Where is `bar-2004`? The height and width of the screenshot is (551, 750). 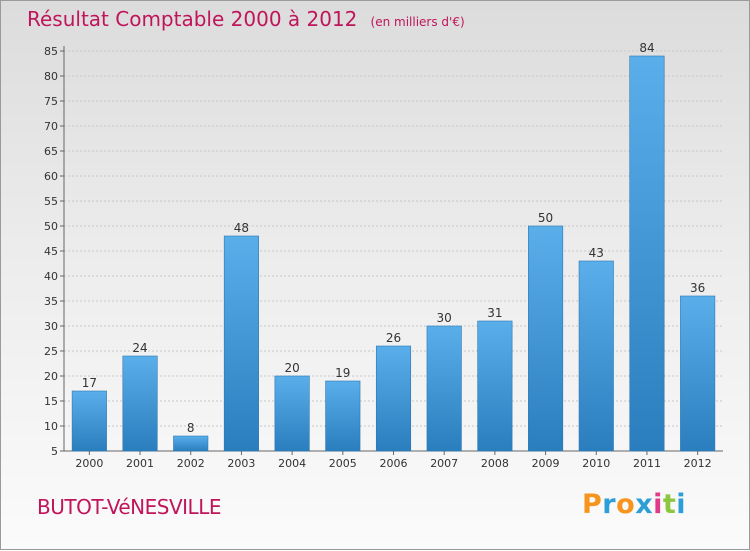
bar-2004 is located at coordinates (292, 413).